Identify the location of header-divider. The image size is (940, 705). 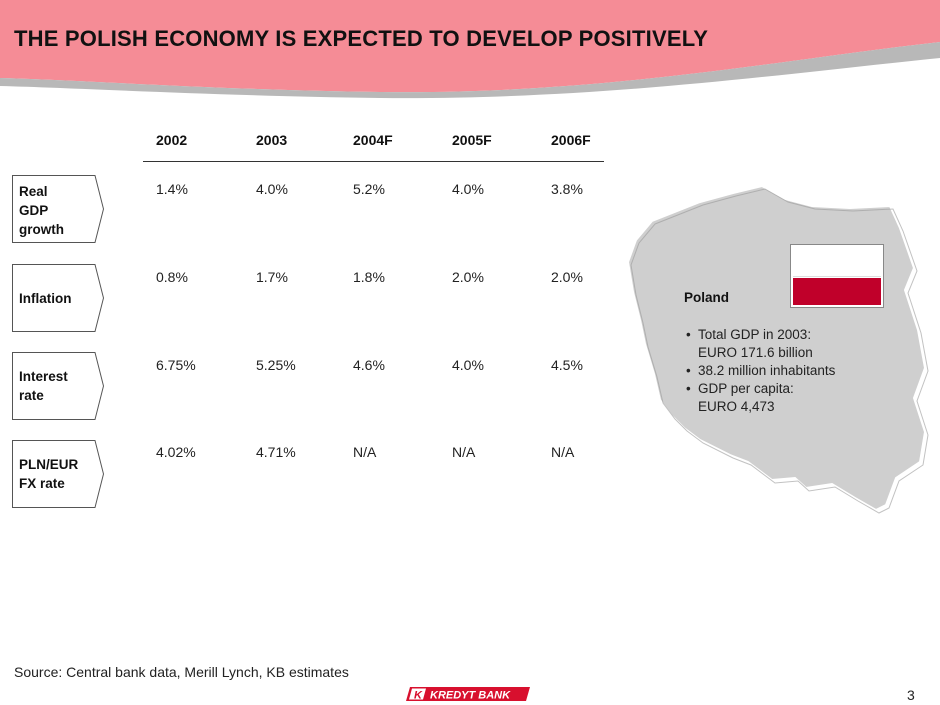
(373, 161).